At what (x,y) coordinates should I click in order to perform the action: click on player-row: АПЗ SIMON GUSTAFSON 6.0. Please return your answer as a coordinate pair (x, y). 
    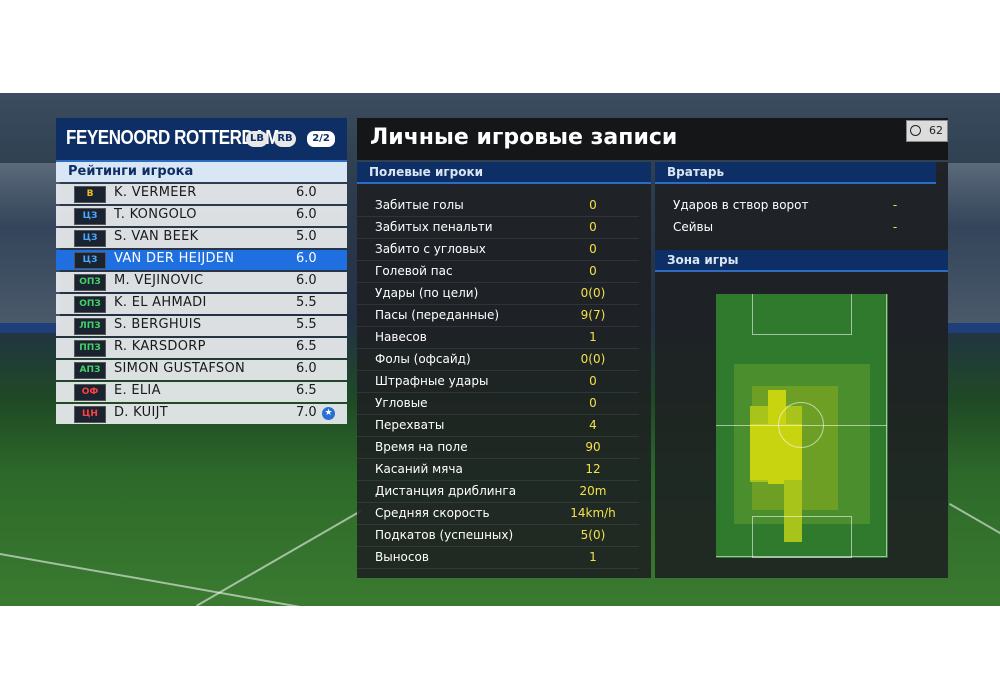
    Looking at the image, I should click on (201, 370).